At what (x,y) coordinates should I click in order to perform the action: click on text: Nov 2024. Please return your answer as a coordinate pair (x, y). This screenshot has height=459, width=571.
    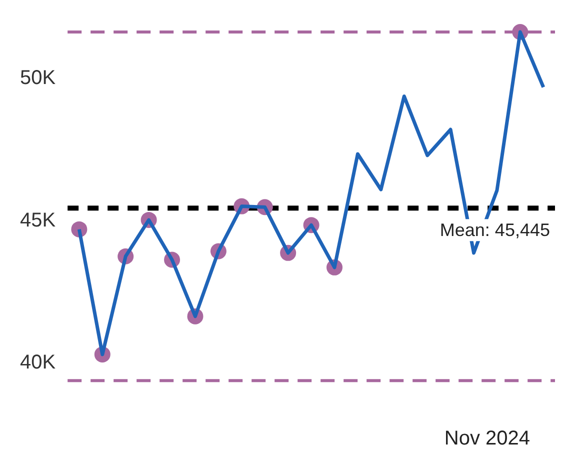
    Looking at the image, I should click on (487, 439).